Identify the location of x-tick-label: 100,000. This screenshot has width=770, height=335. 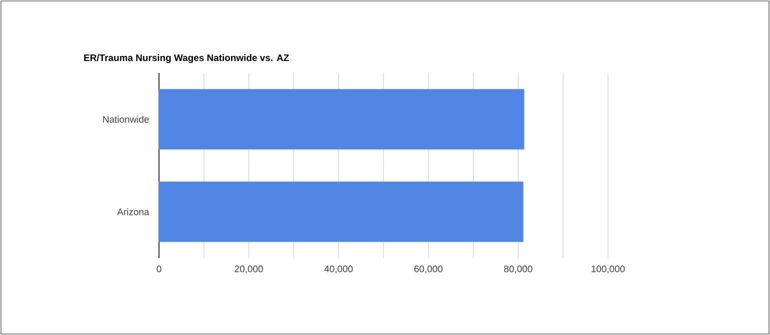
(608, 270).